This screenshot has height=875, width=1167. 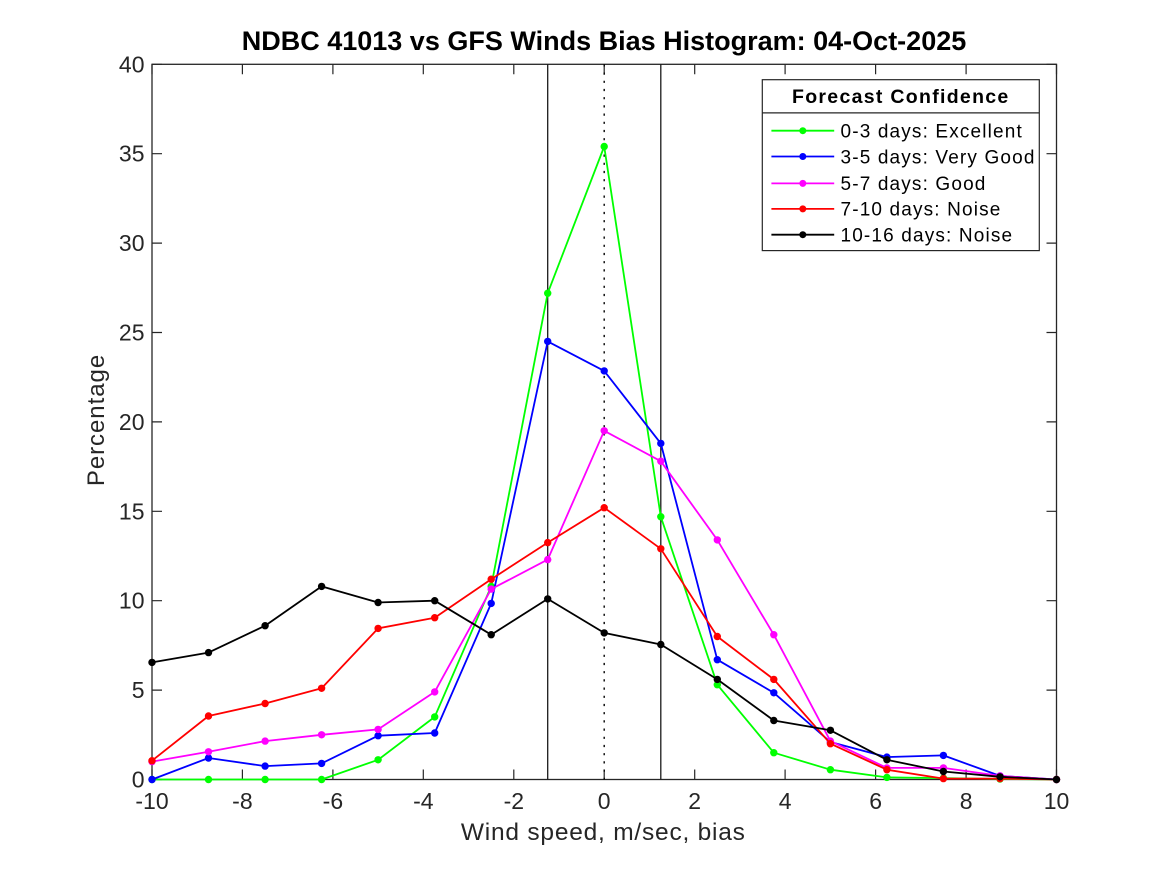 What do you see at coordinates (132, 64) in the screenshot?
I see `svg-text: 40` at bounding box center [132, 64].